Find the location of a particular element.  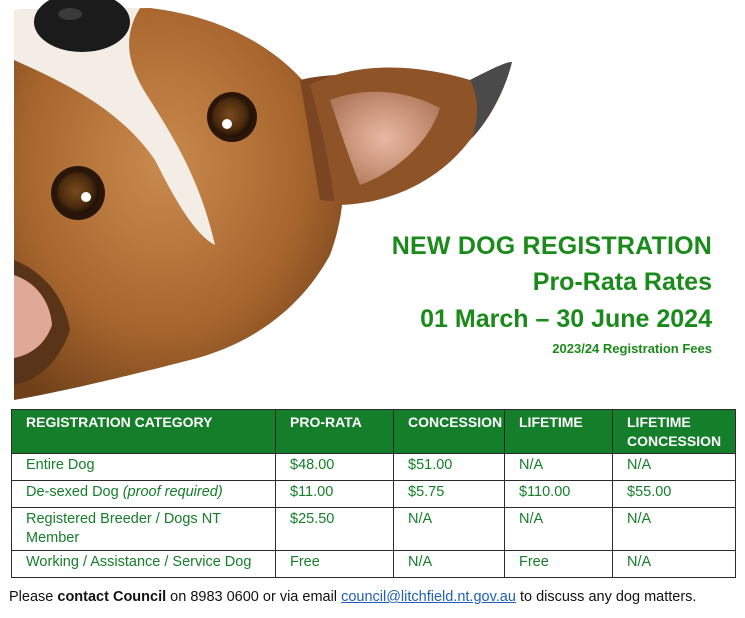

cell-lifetime-concession: $55.00 is located at coordinates (674, 494).